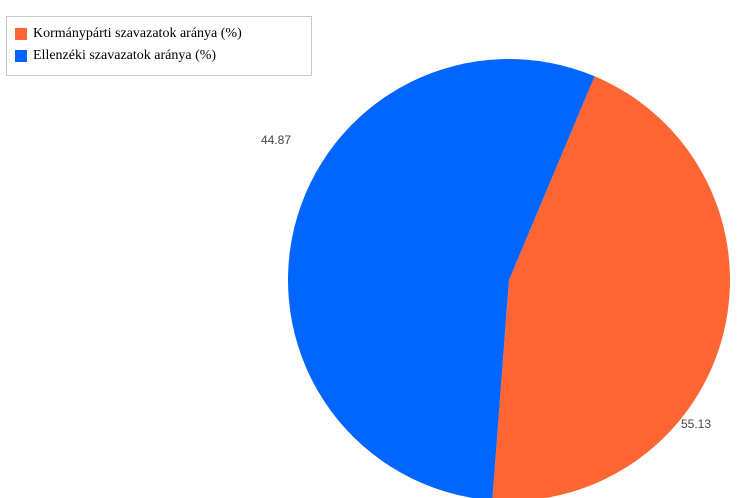 The height and width of the screenshot is (498, 746). What do you see at coordinates (276, 140) in the screenshot?
I see `slice-value-label-0: 44.87` at bounding box center [276, 140].